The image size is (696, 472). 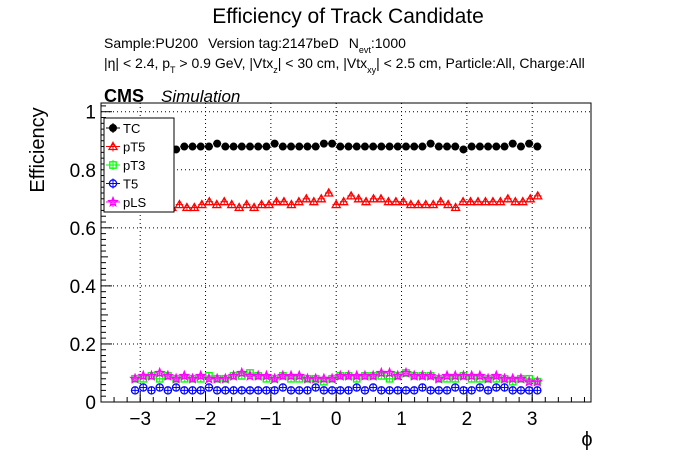 What do you see at coordinates (126, 202) in the screenshot?
I see `legend-item-pls: pLS` at bounding box center [126, 202].